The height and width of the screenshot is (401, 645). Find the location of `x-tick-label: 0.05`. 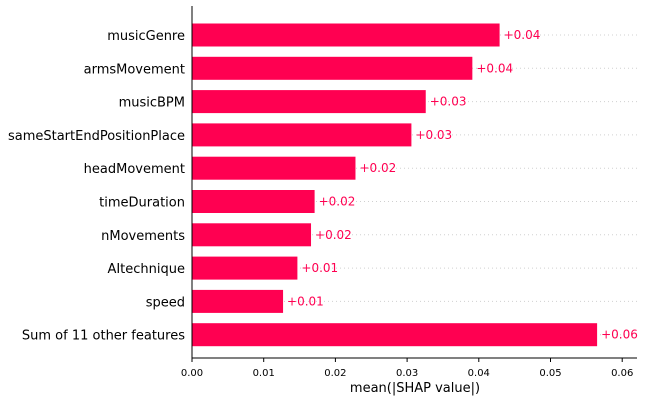

x-tick-label: 0.05 is located at coordinates (550, 373).